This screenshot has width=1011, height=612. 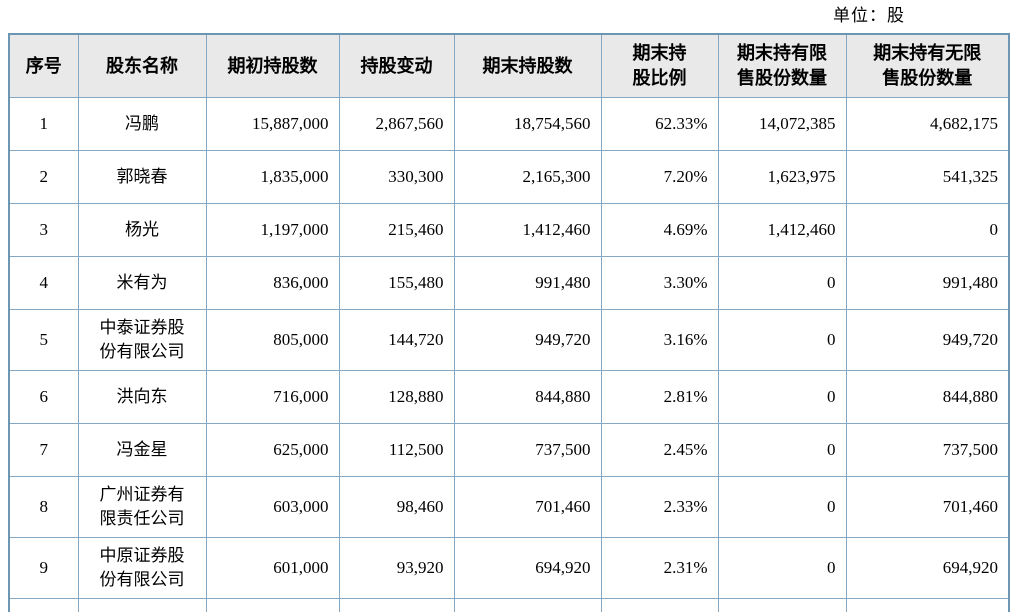 What do you see at coordinates (927, 450) in the screenshot?
I see `unrestricted-shares-cell: 737,500` at bounding box center [927, 450].